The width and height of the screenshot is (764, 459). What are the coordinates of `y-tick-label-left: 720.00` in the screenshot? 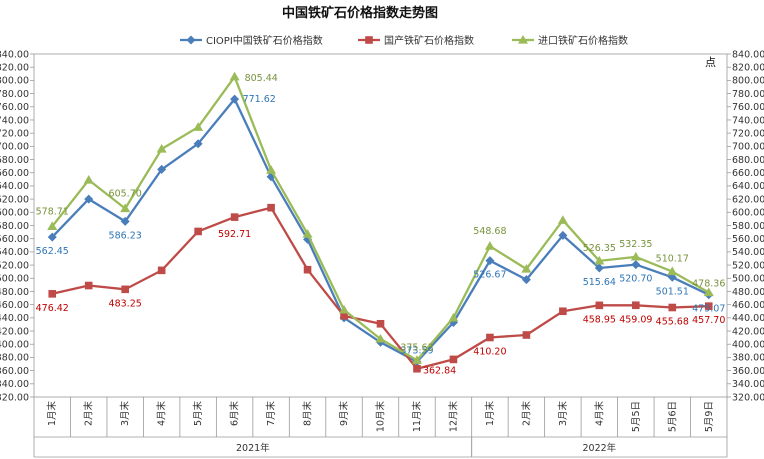 It's located at (14, 133).